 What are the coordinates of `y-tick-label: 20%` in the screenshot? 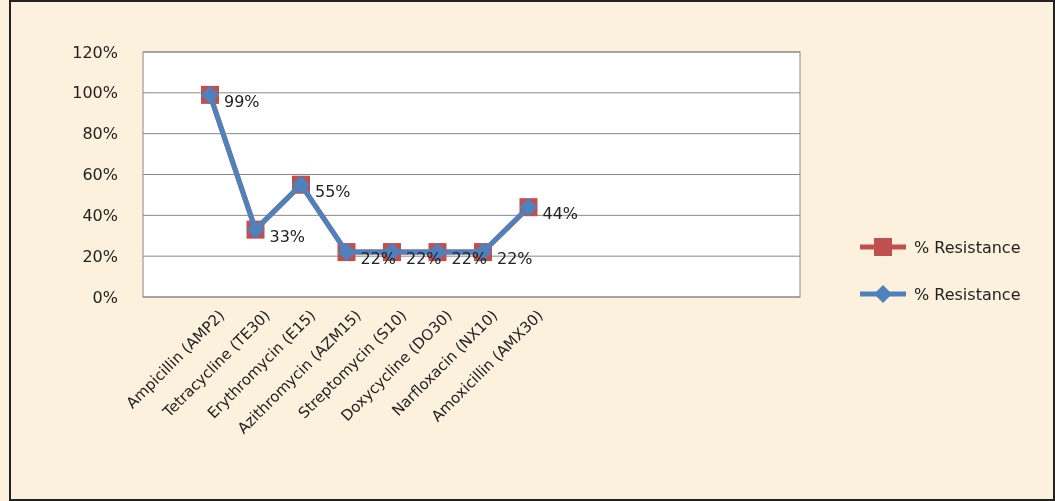 It's located at (100, 256).